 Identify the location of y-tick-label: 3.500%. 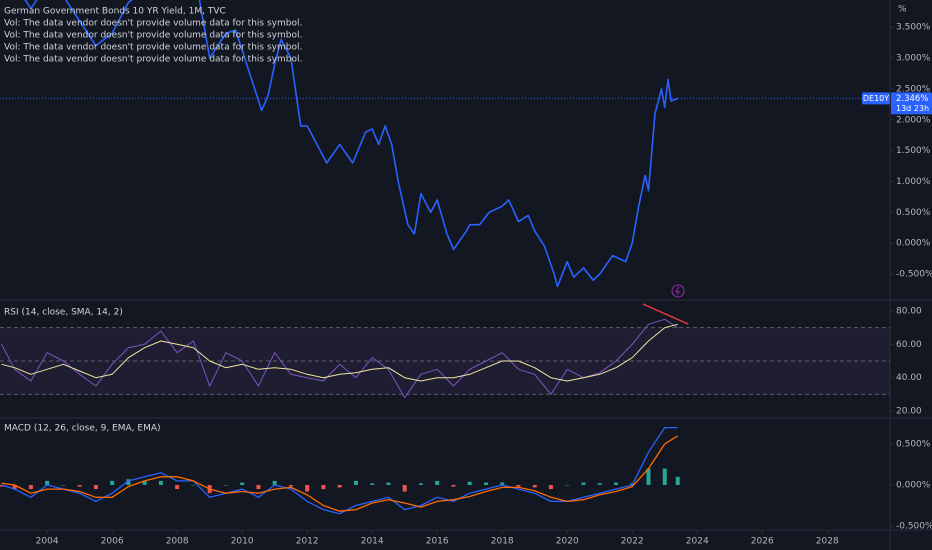
(913, 28).